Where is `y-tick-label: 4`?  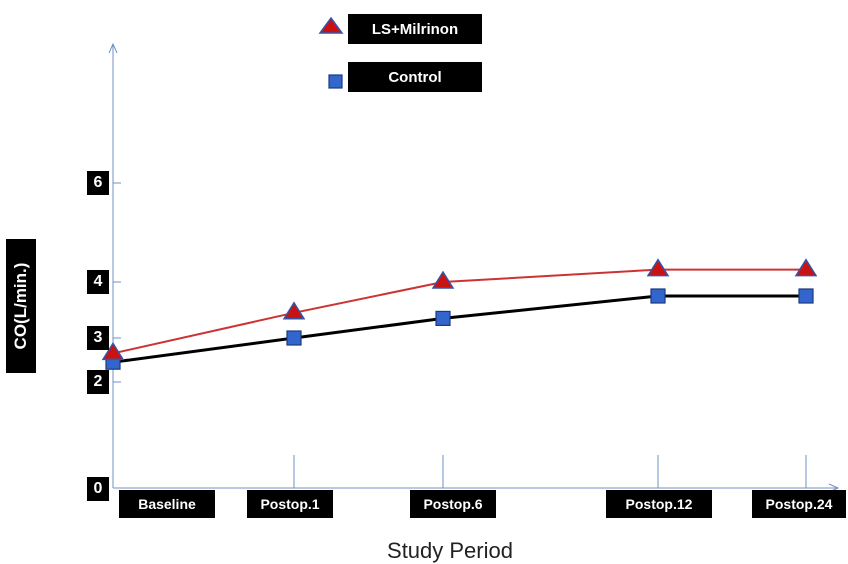 y-tick-label: 4 is located at coordinates (98, 282).